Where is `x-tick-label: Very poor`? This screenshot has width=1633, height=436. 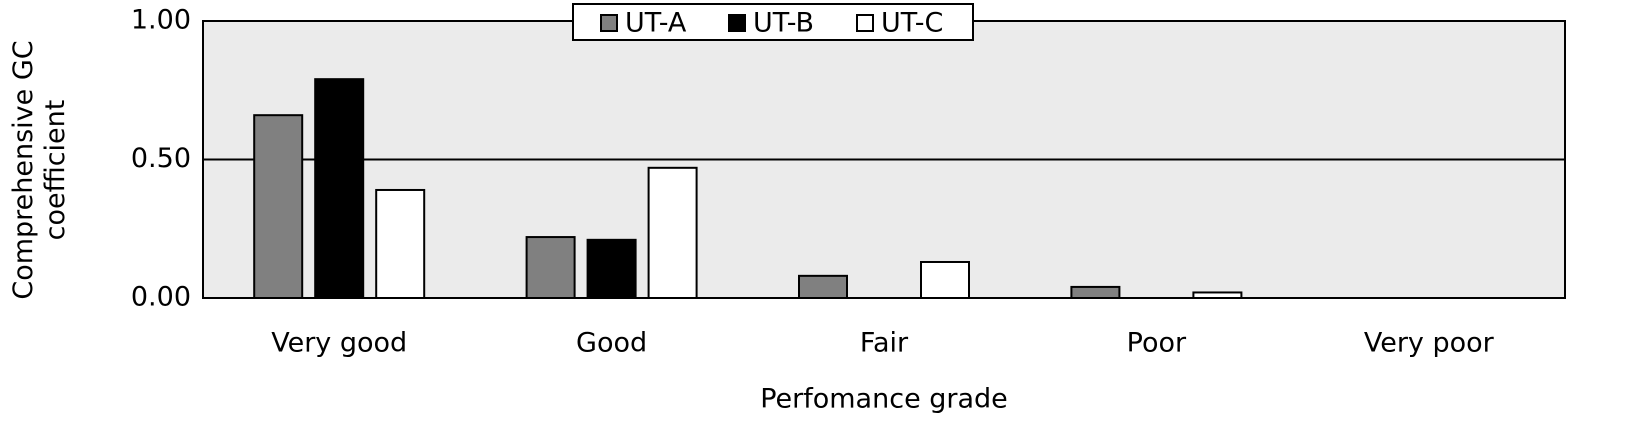
x-tick-label: Very poor is located at coordinates (1429, 343).